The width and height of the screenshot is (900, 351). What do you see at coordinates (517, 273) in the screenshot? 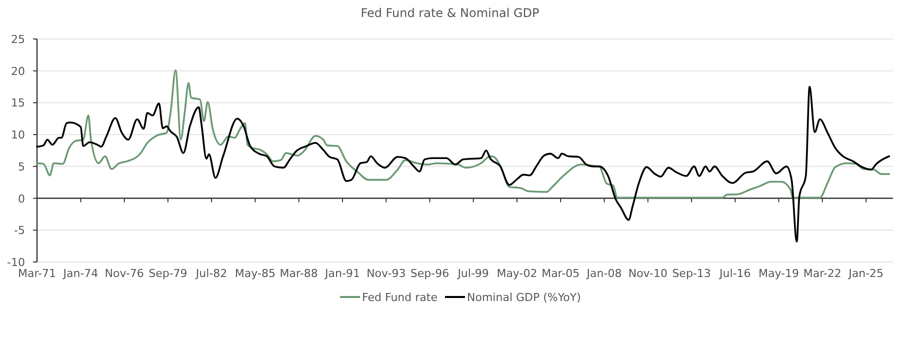
I see `x-tick-label: May-02` at bounding box center [517, 273].